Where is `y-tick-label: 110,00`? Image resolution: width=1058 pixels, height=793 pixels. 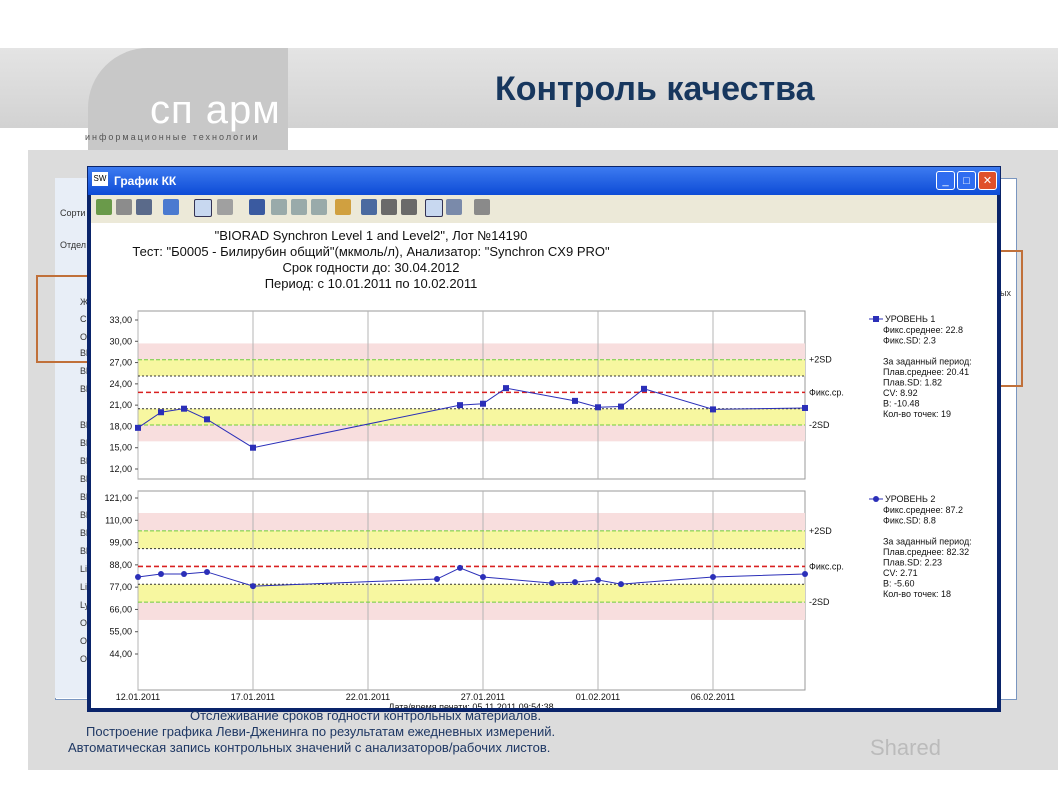
y-tick-label: 110,00 is located at coordinates (118, 520).